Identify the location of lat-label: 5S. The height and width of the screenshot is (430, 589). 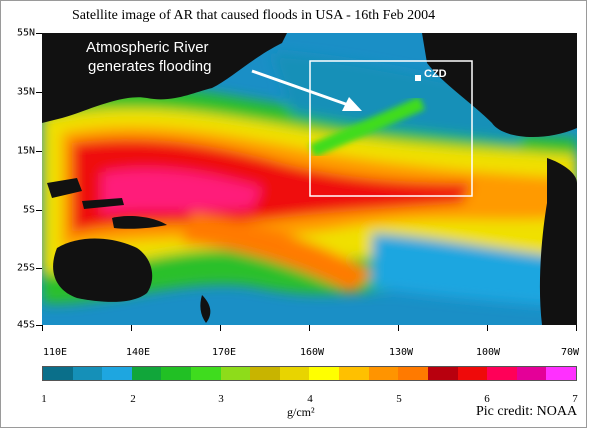
(28, 210).